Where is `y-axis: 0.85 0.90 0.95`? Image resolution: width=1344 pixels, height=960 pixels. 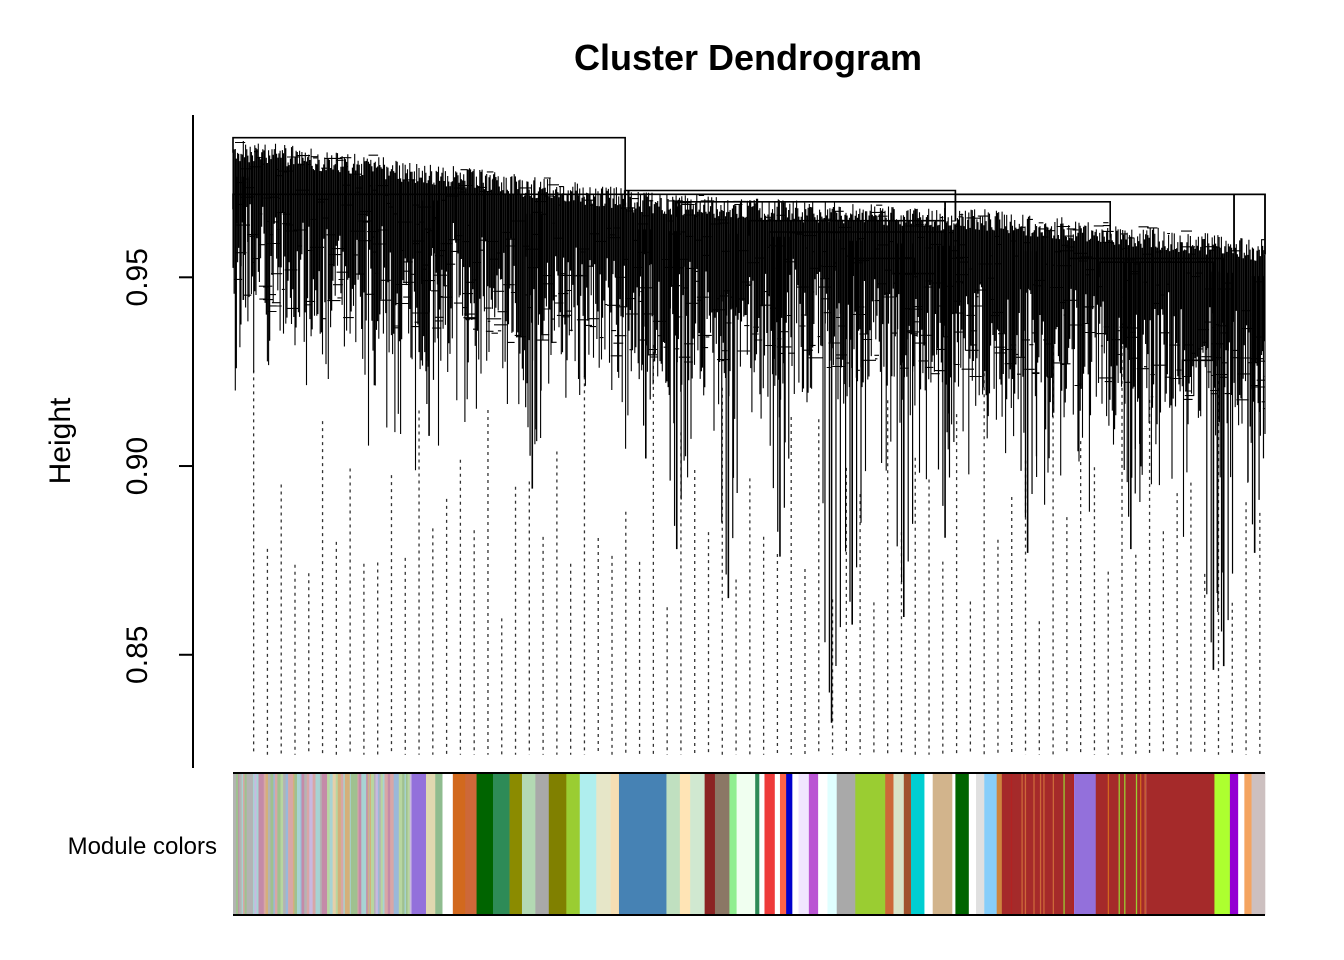 y-axis: 0.85 0.90 0.95 is located at coordinates (157, 441).